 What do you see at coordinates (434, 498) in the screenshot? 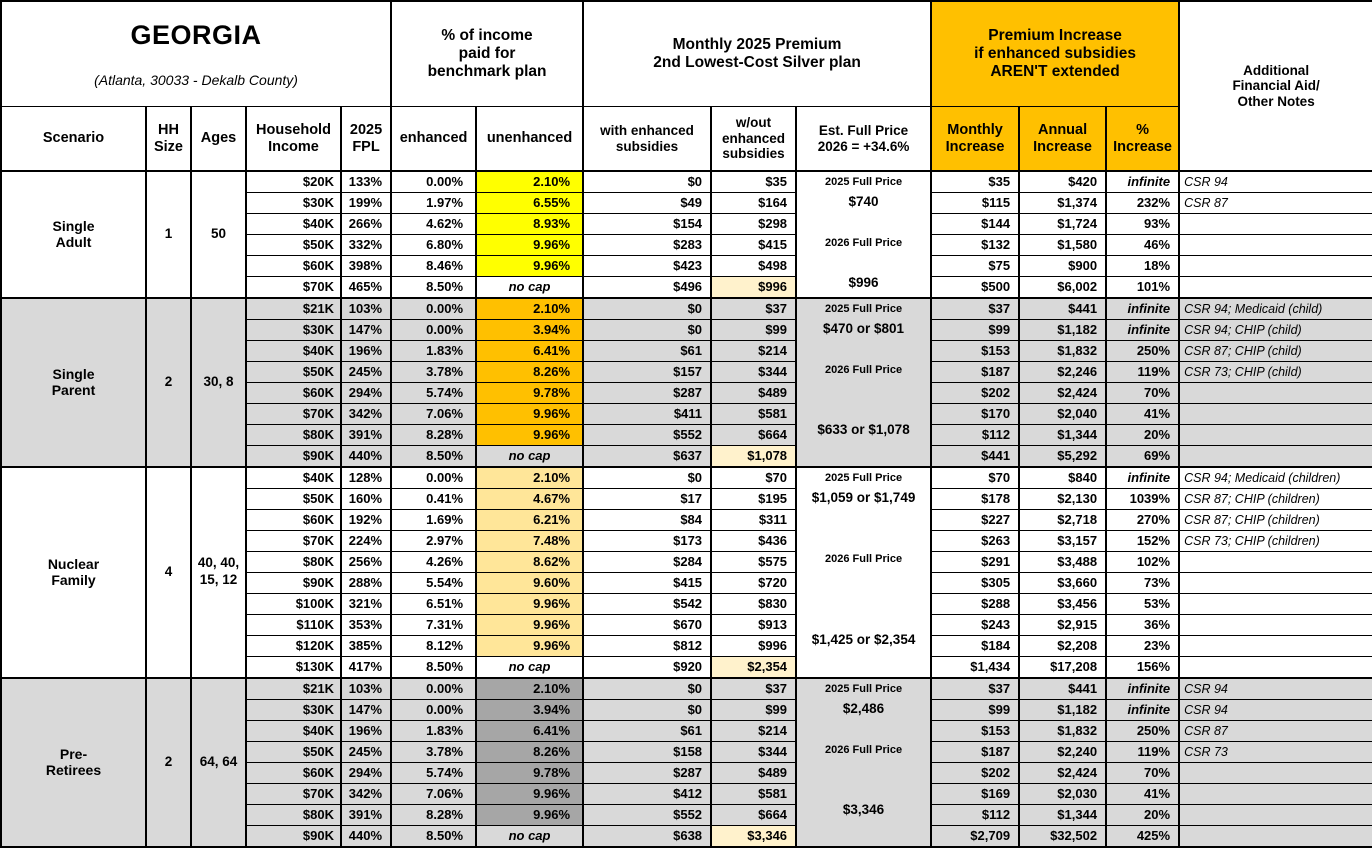
I see `enhanced-pct-cell: 0.41%` at bounding box center [434, 498].